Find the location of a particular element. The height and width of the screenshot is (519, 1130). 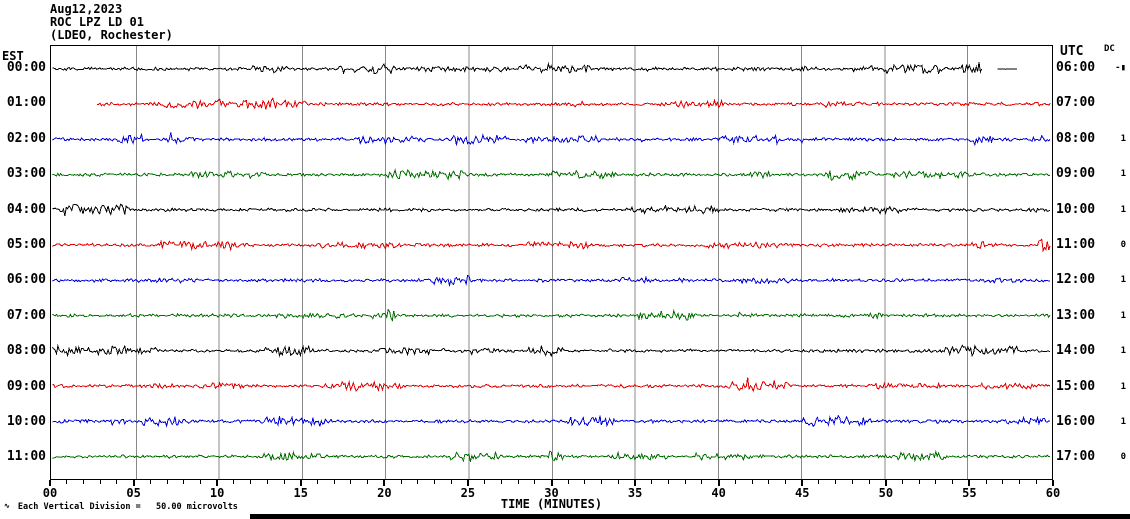

x-tick-label: 00 is located at coordinates (50, 493).